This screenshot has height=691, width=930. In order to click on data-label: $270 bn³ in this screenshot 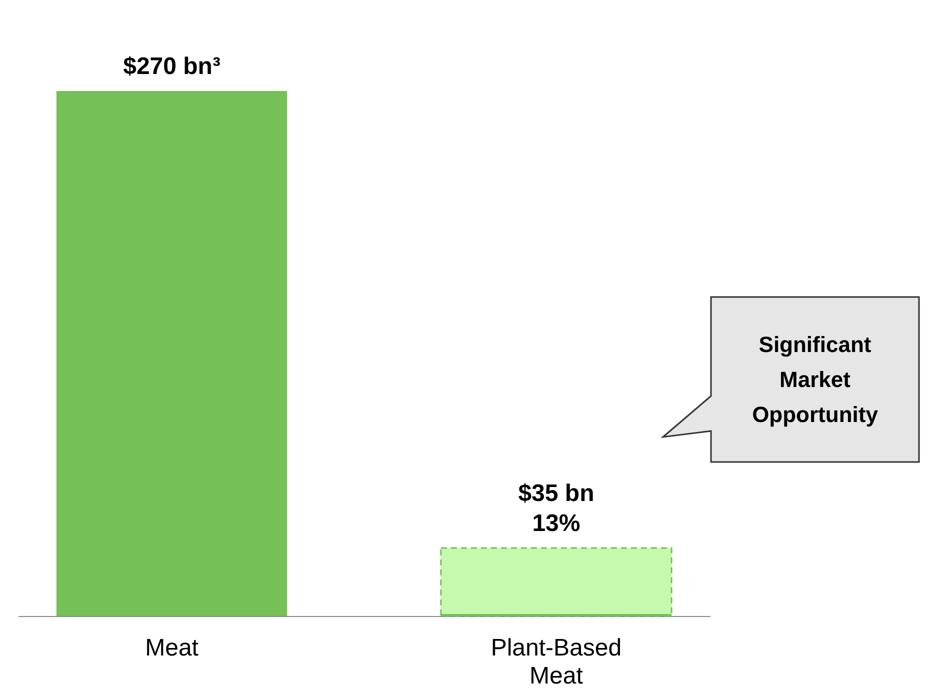, I will do `click(171, 66)`.